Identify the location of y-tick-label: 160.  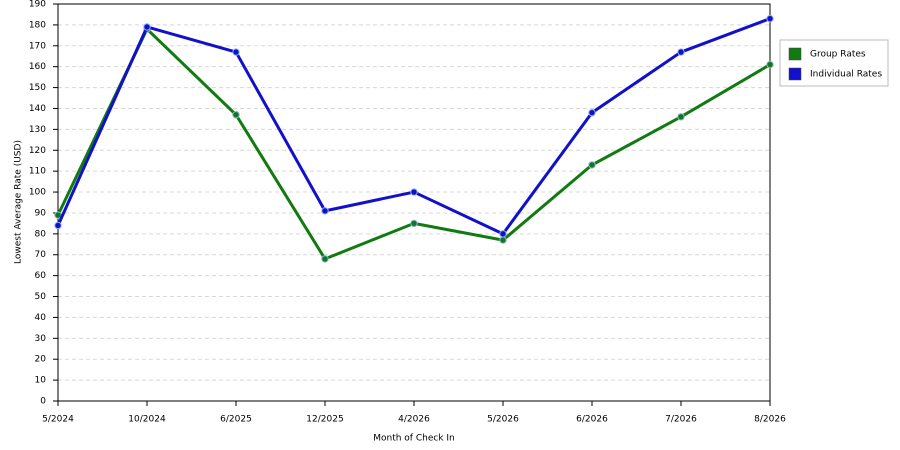
(37, 67).